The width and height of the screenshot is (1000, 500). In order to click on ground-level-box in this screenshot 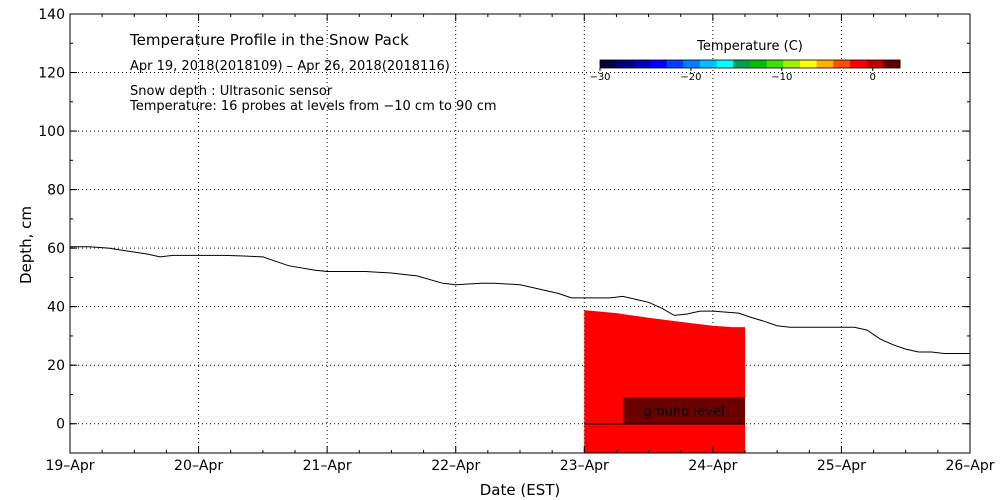, I will do `click(683, 410)`.